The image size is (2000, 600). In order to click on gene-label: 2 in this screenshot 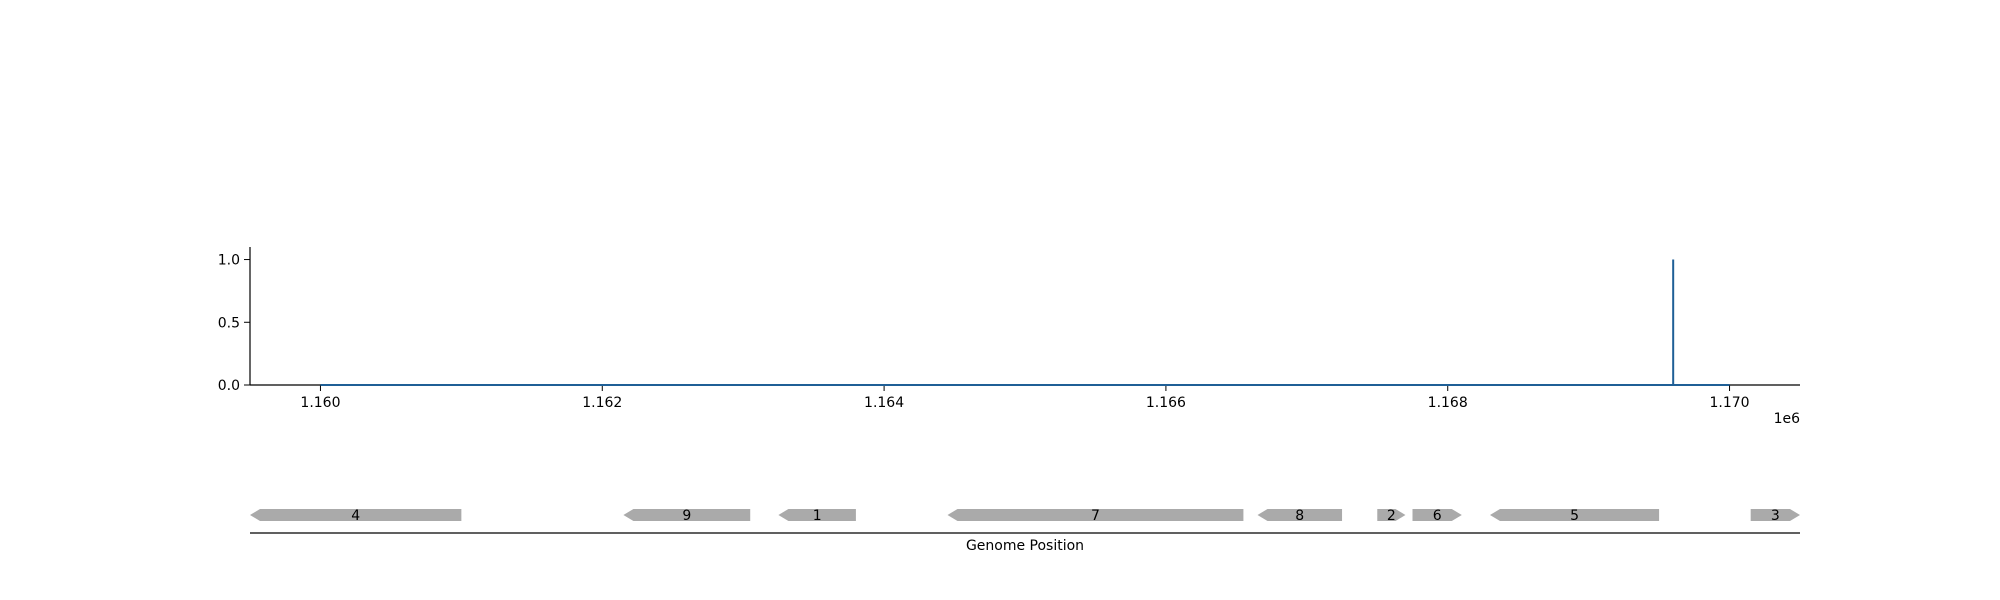, I will do `click(1391, 516)`.